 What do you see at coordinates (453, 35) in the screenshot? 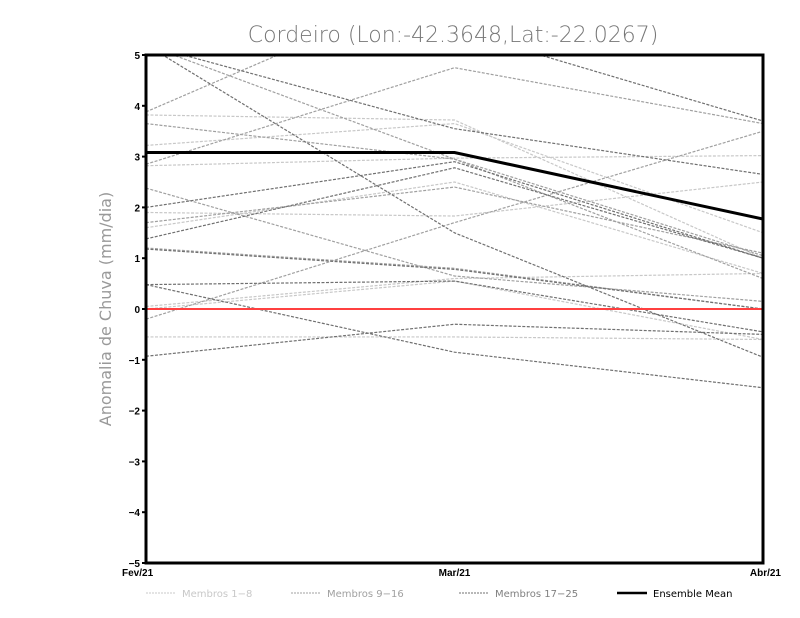
I see `chart-title: Cordeiro (Lon:-42.3648,Lat:-22.0267)` at bounding box center [453, 35].